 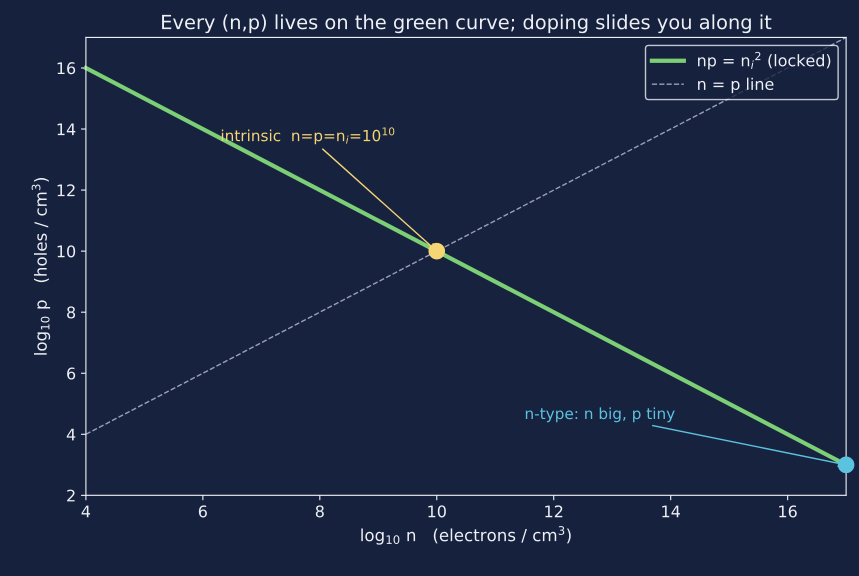 What do you see at coordinates (466, 535) in the screenshot?
I see `x-axis-title: log$_{10}$ n (electrons / cm$^{3}$)` at bounding box center [466, 535].